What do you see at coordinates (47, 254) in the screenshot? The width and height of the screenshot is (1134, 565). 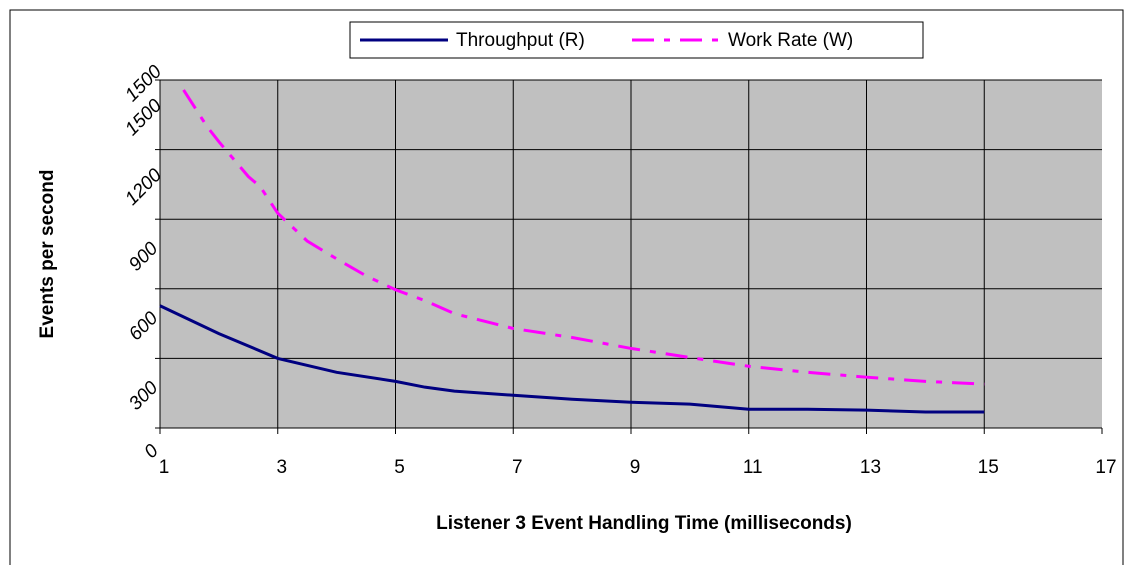 I see `y-axis-label: Events per second` at bounding box center [47, 254].